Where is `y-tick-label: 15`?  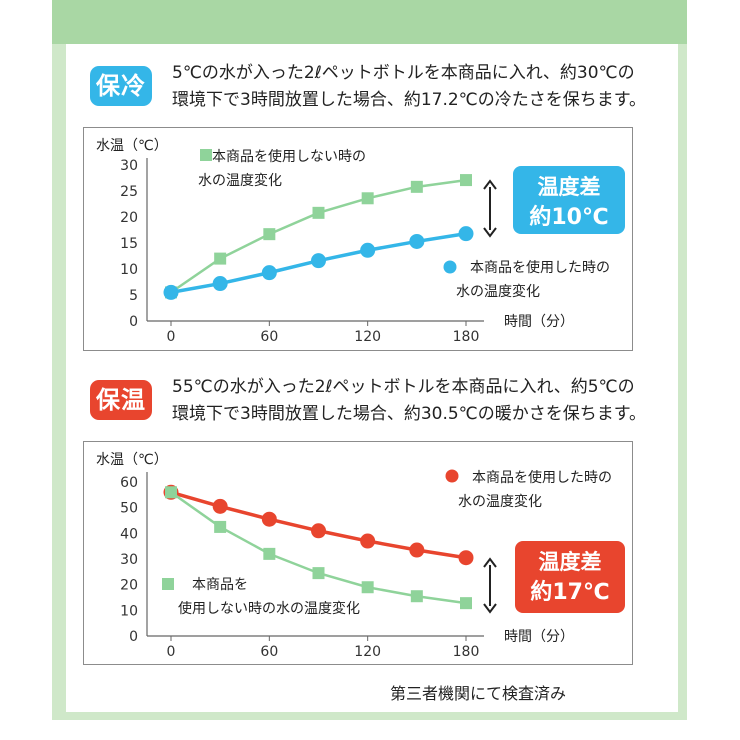 y-tick-label: 15 is located at coordinates (129, 244).